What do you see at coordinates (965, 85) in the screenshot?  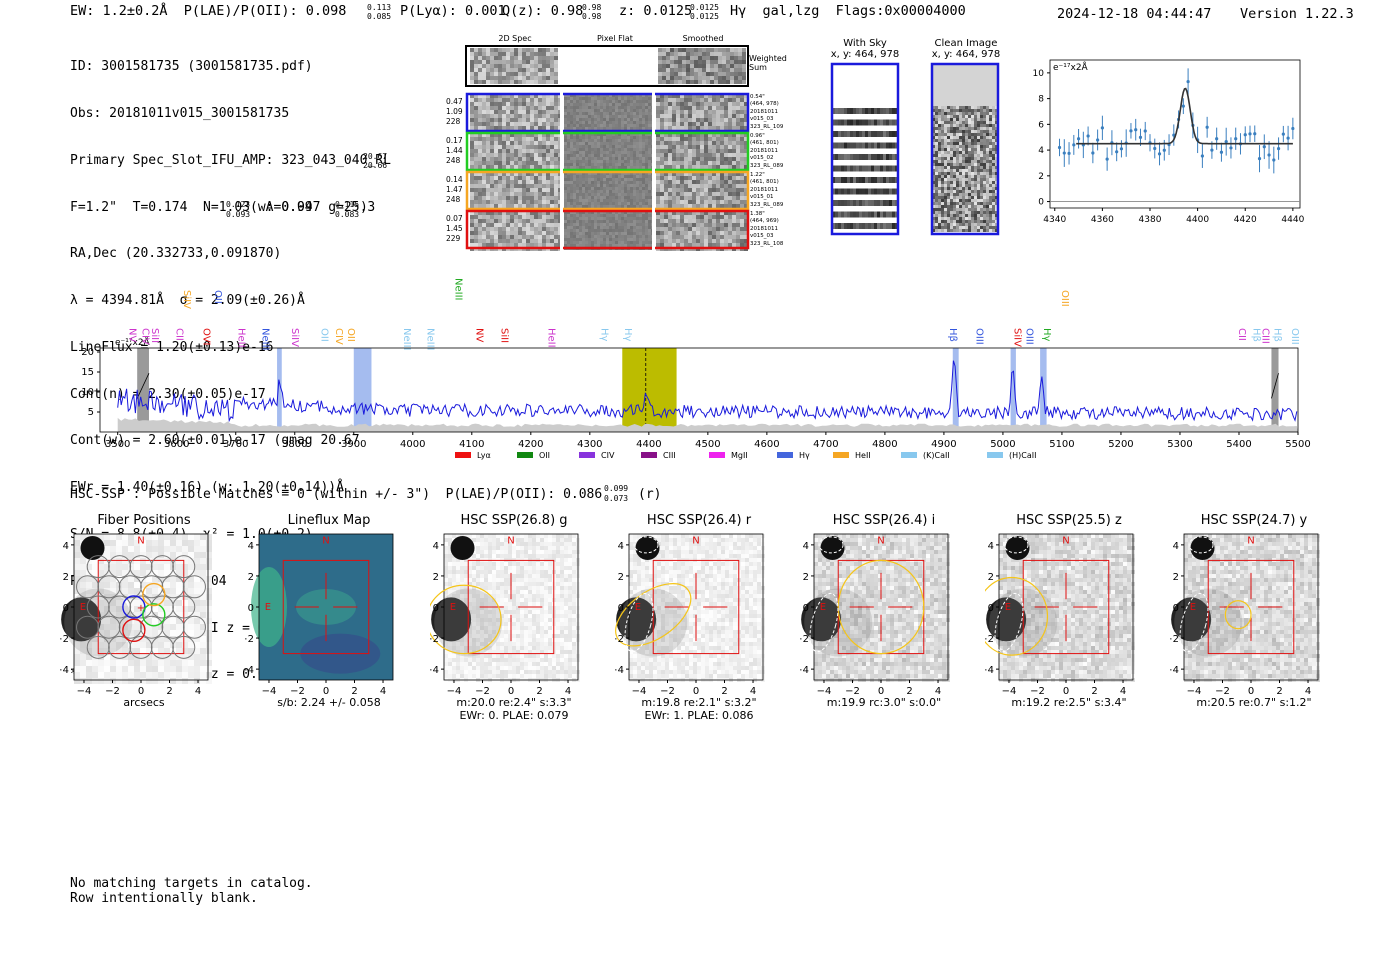 I see `clean-bg` at bounding box center [965, 85].